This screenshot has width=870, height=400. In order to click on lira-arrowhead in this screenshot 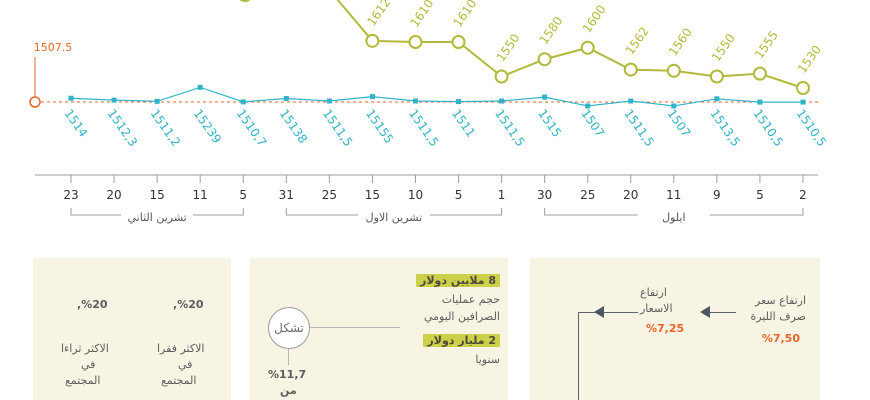, I will do `click(705, 312)`.